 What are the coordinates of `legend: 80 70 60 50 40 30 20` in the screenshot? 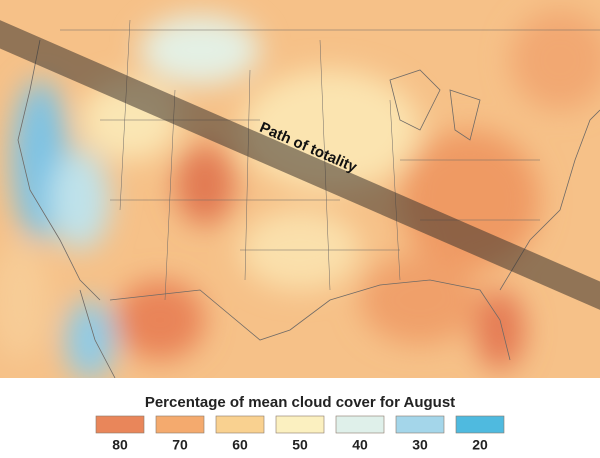 It's located at (300, 434).